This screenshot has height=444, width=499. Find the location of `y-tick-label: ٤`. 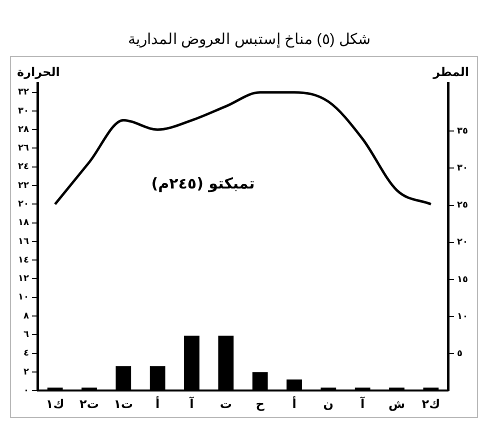

y-tick-label: ٤ is located at coordinates (26, 353).